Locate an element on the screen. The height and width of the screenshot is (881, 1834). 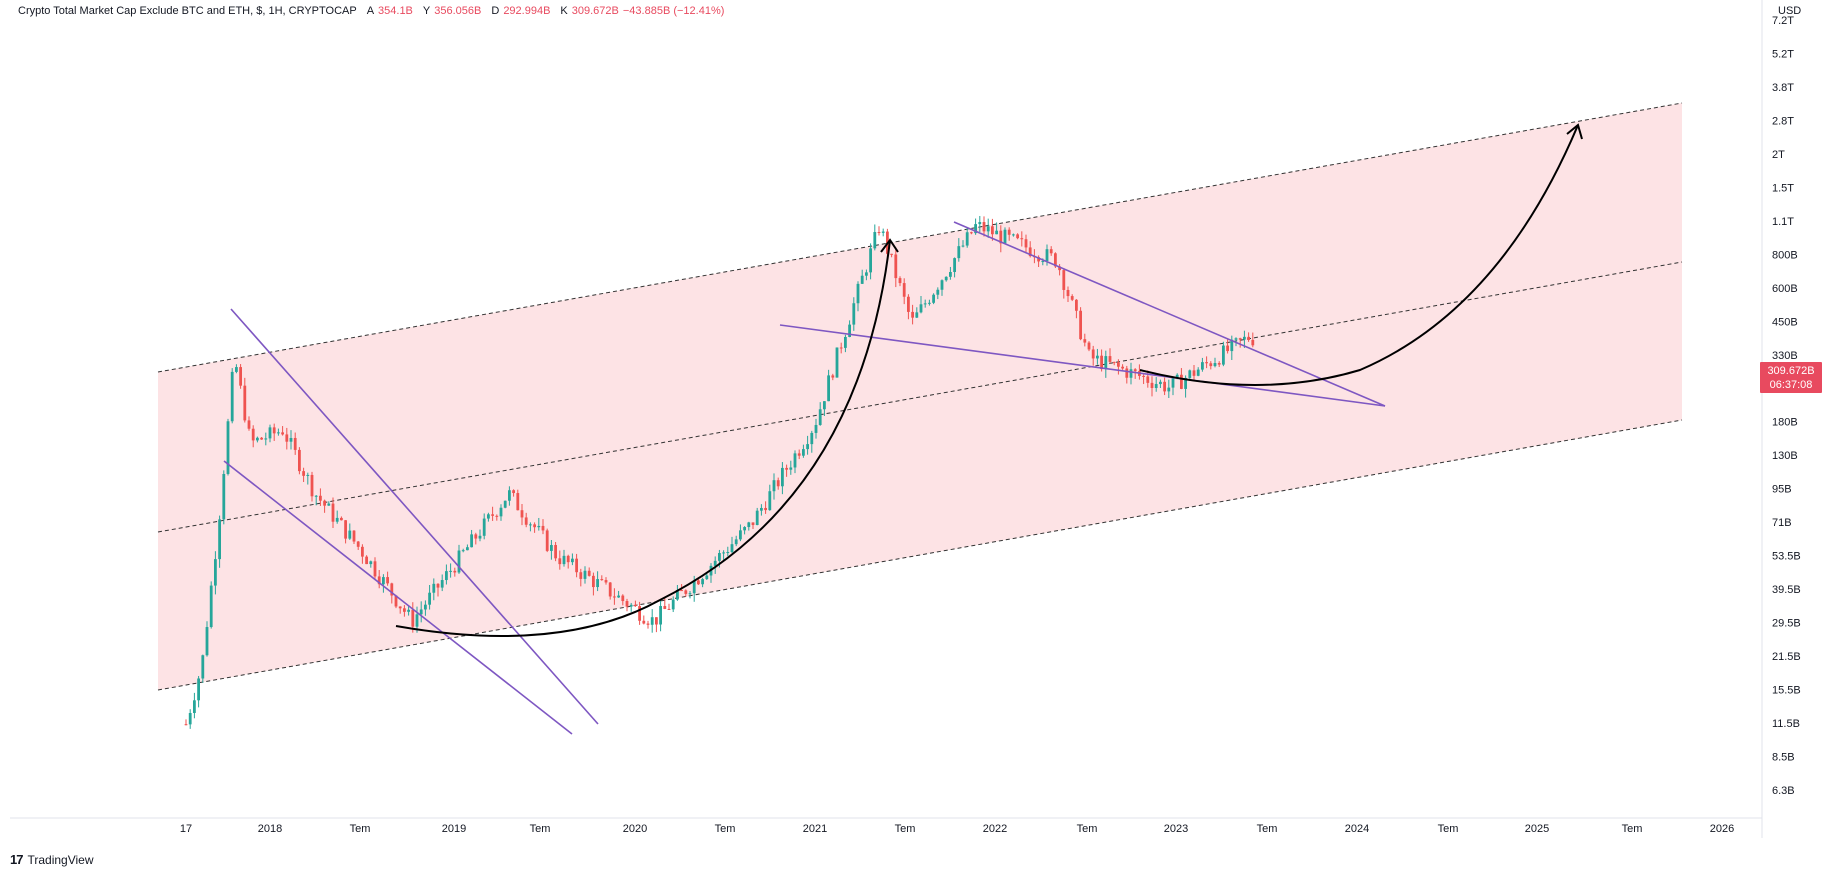
time-tick-label: 17 is located at coordinates (186, 829).